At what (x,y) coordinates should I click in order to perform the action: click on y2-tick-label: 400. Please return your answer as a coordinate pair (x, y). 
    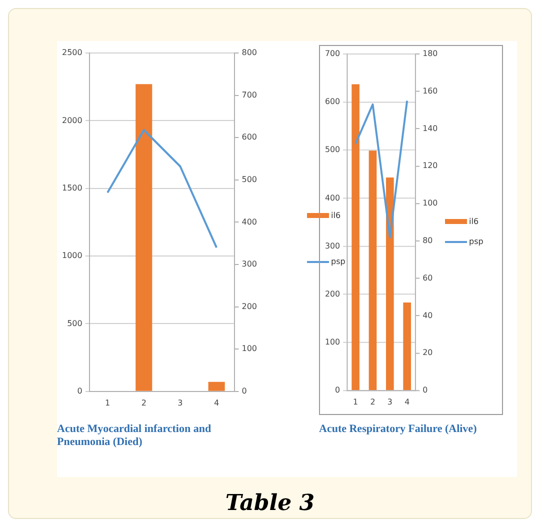
    Looking at the image, I should click on (250, 221).